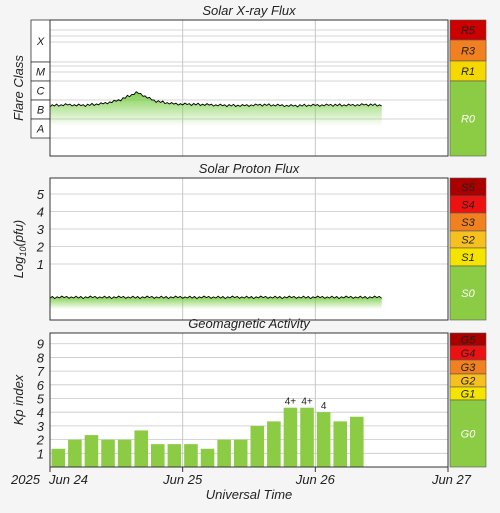 Image resolution: width=500 pixels, height=513 pixels. Describe the element at coordinates (467, 241) in the screenshot. I see `scale-label: S2` at that location.